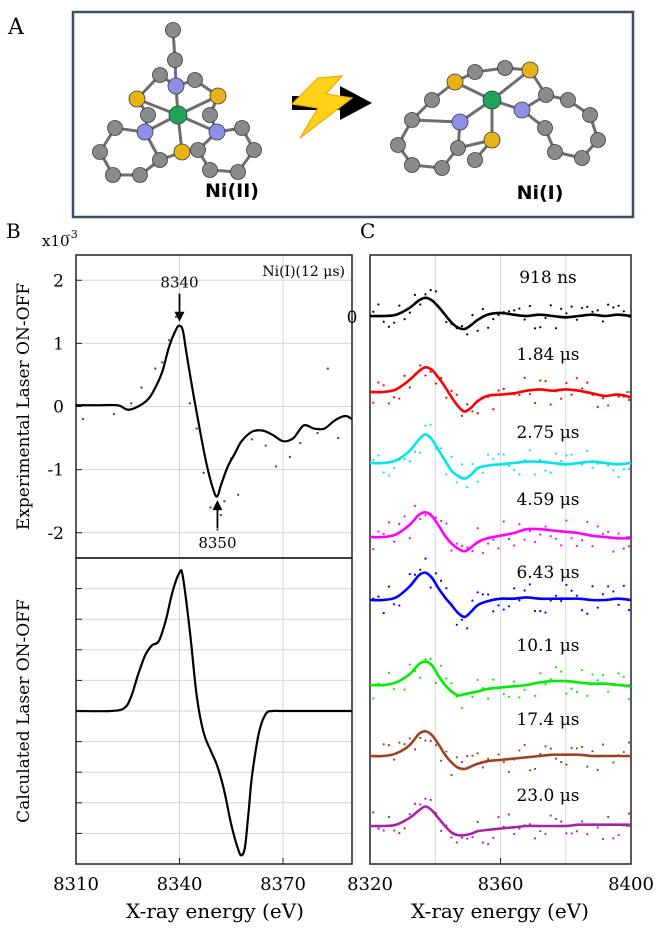  Describe the element at coordinates (72, 234) in the screenshot. I see `y-exponent-power: -3` at that location.